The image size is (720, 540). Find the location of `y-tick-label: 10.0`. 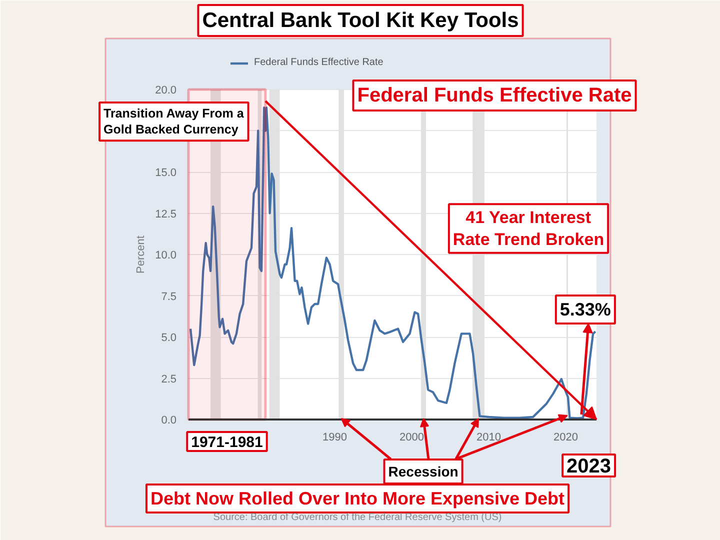

y-tick-label: 10.0 is located at coordinates (166, 256).